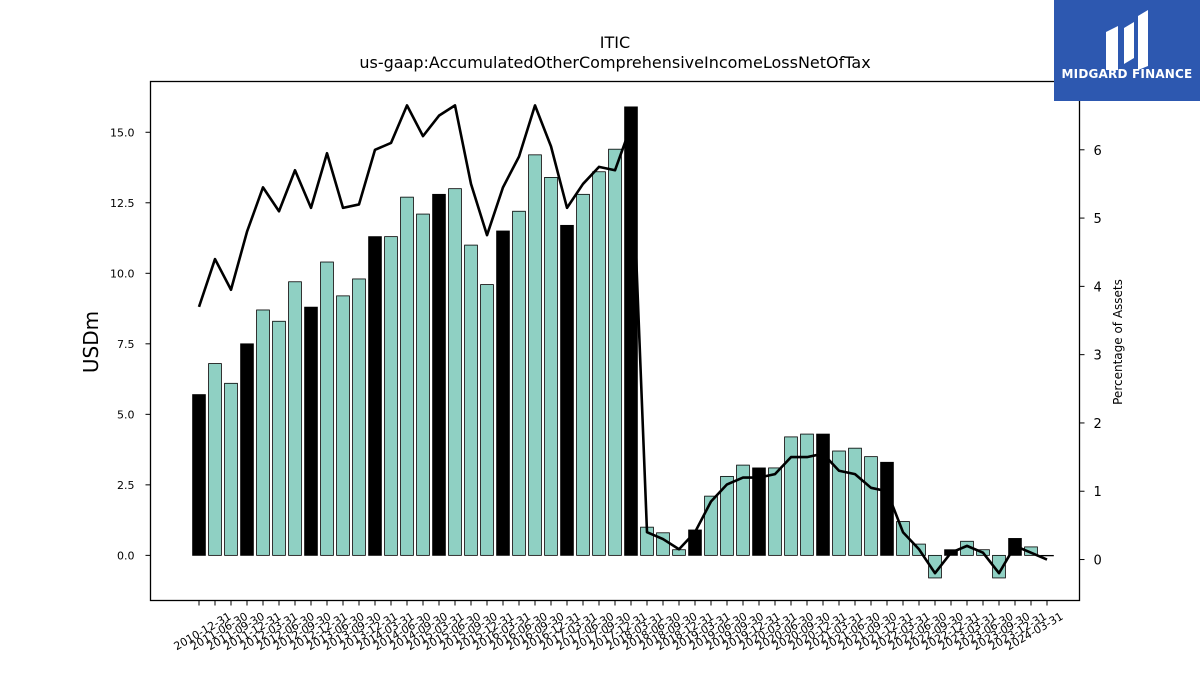 The width and height of the screenshot is (1200, 675). Describe the element at coordinates (1127, 74) in the screenshot. I see `brand-name: MIDGARD FINANCE` at that location.